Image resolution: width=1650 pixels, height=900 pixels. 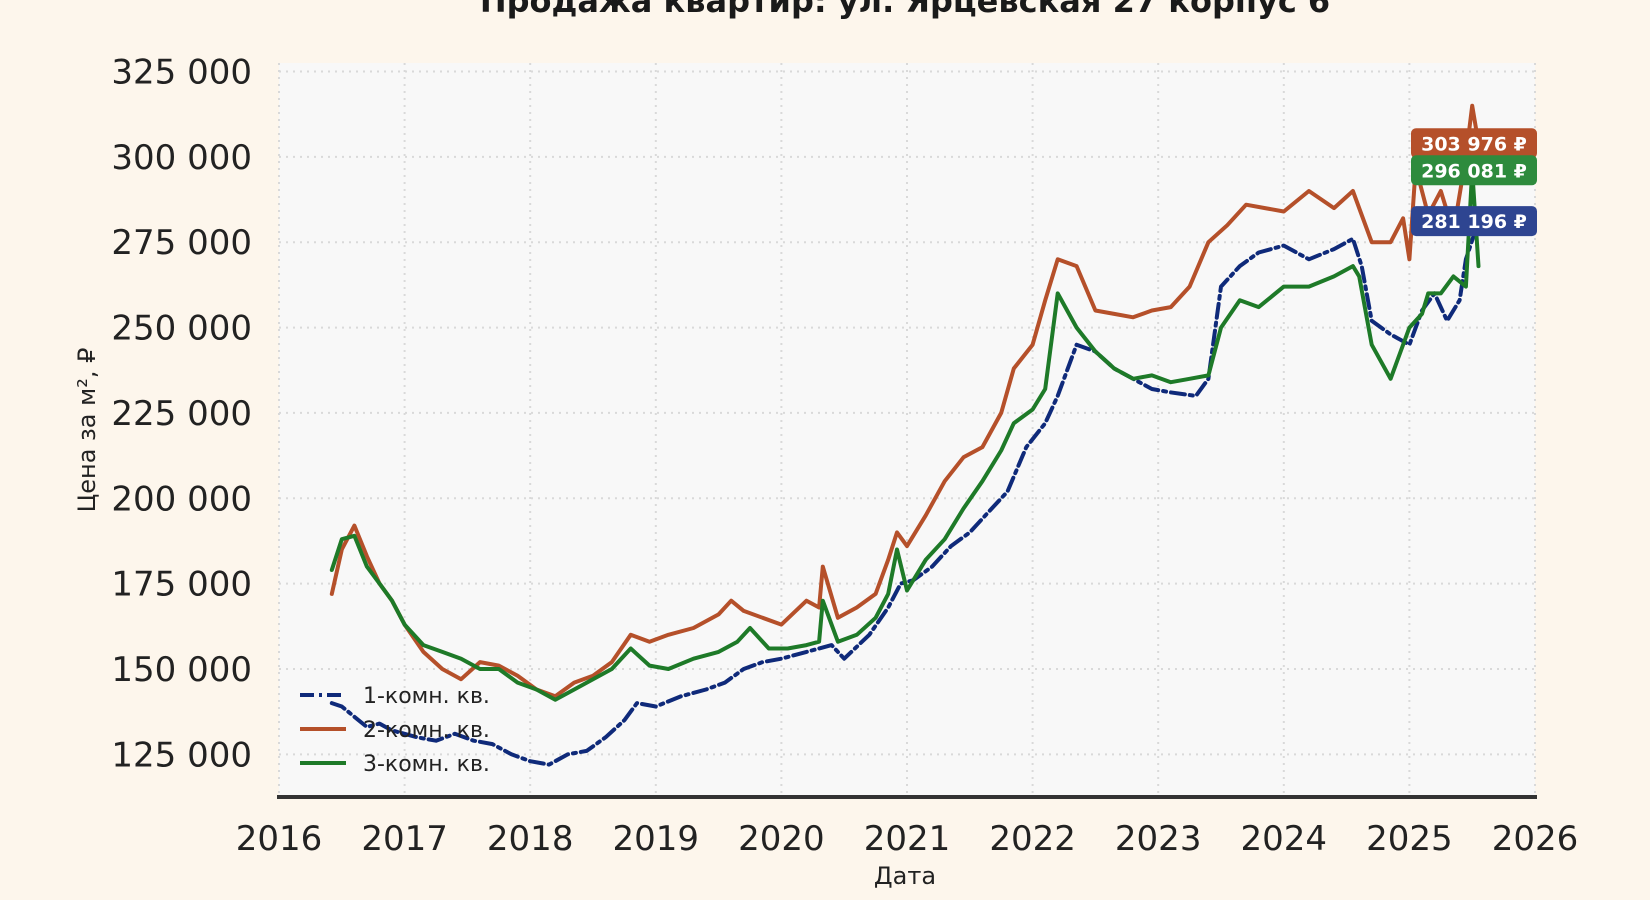 I want to click on y-tick-label: 325 000, so click(x=181, y=73).